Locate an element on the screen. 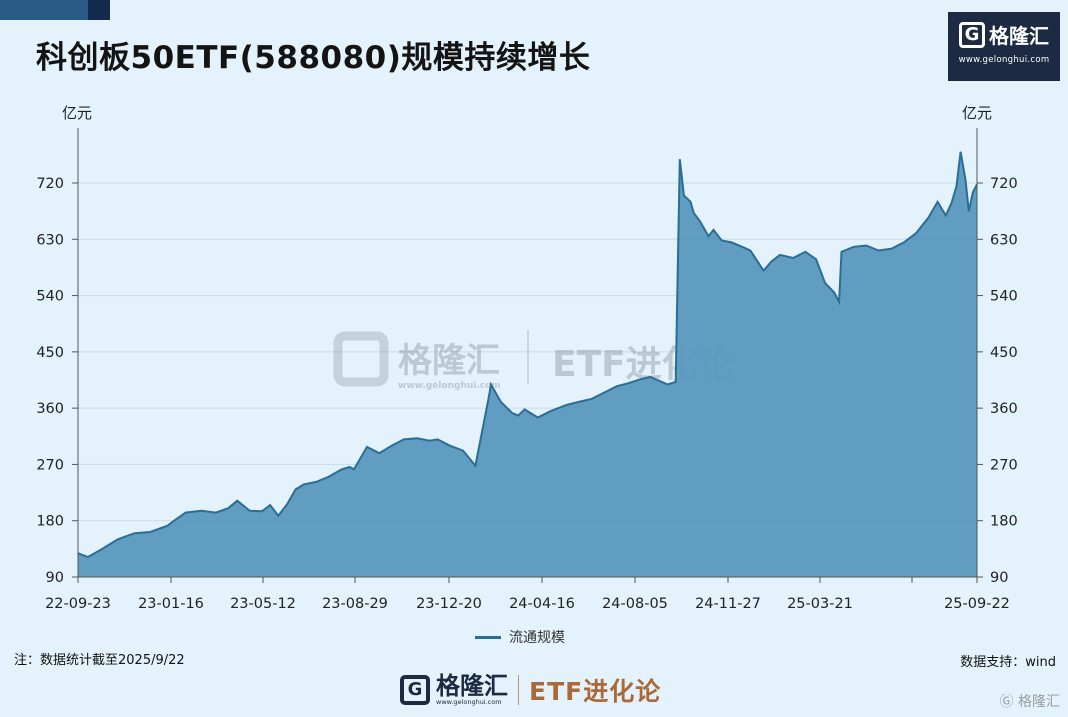 This screenshot has height=717, width=1068. watermark-brand: 格隆汇 is located at coordinates (449, 361).